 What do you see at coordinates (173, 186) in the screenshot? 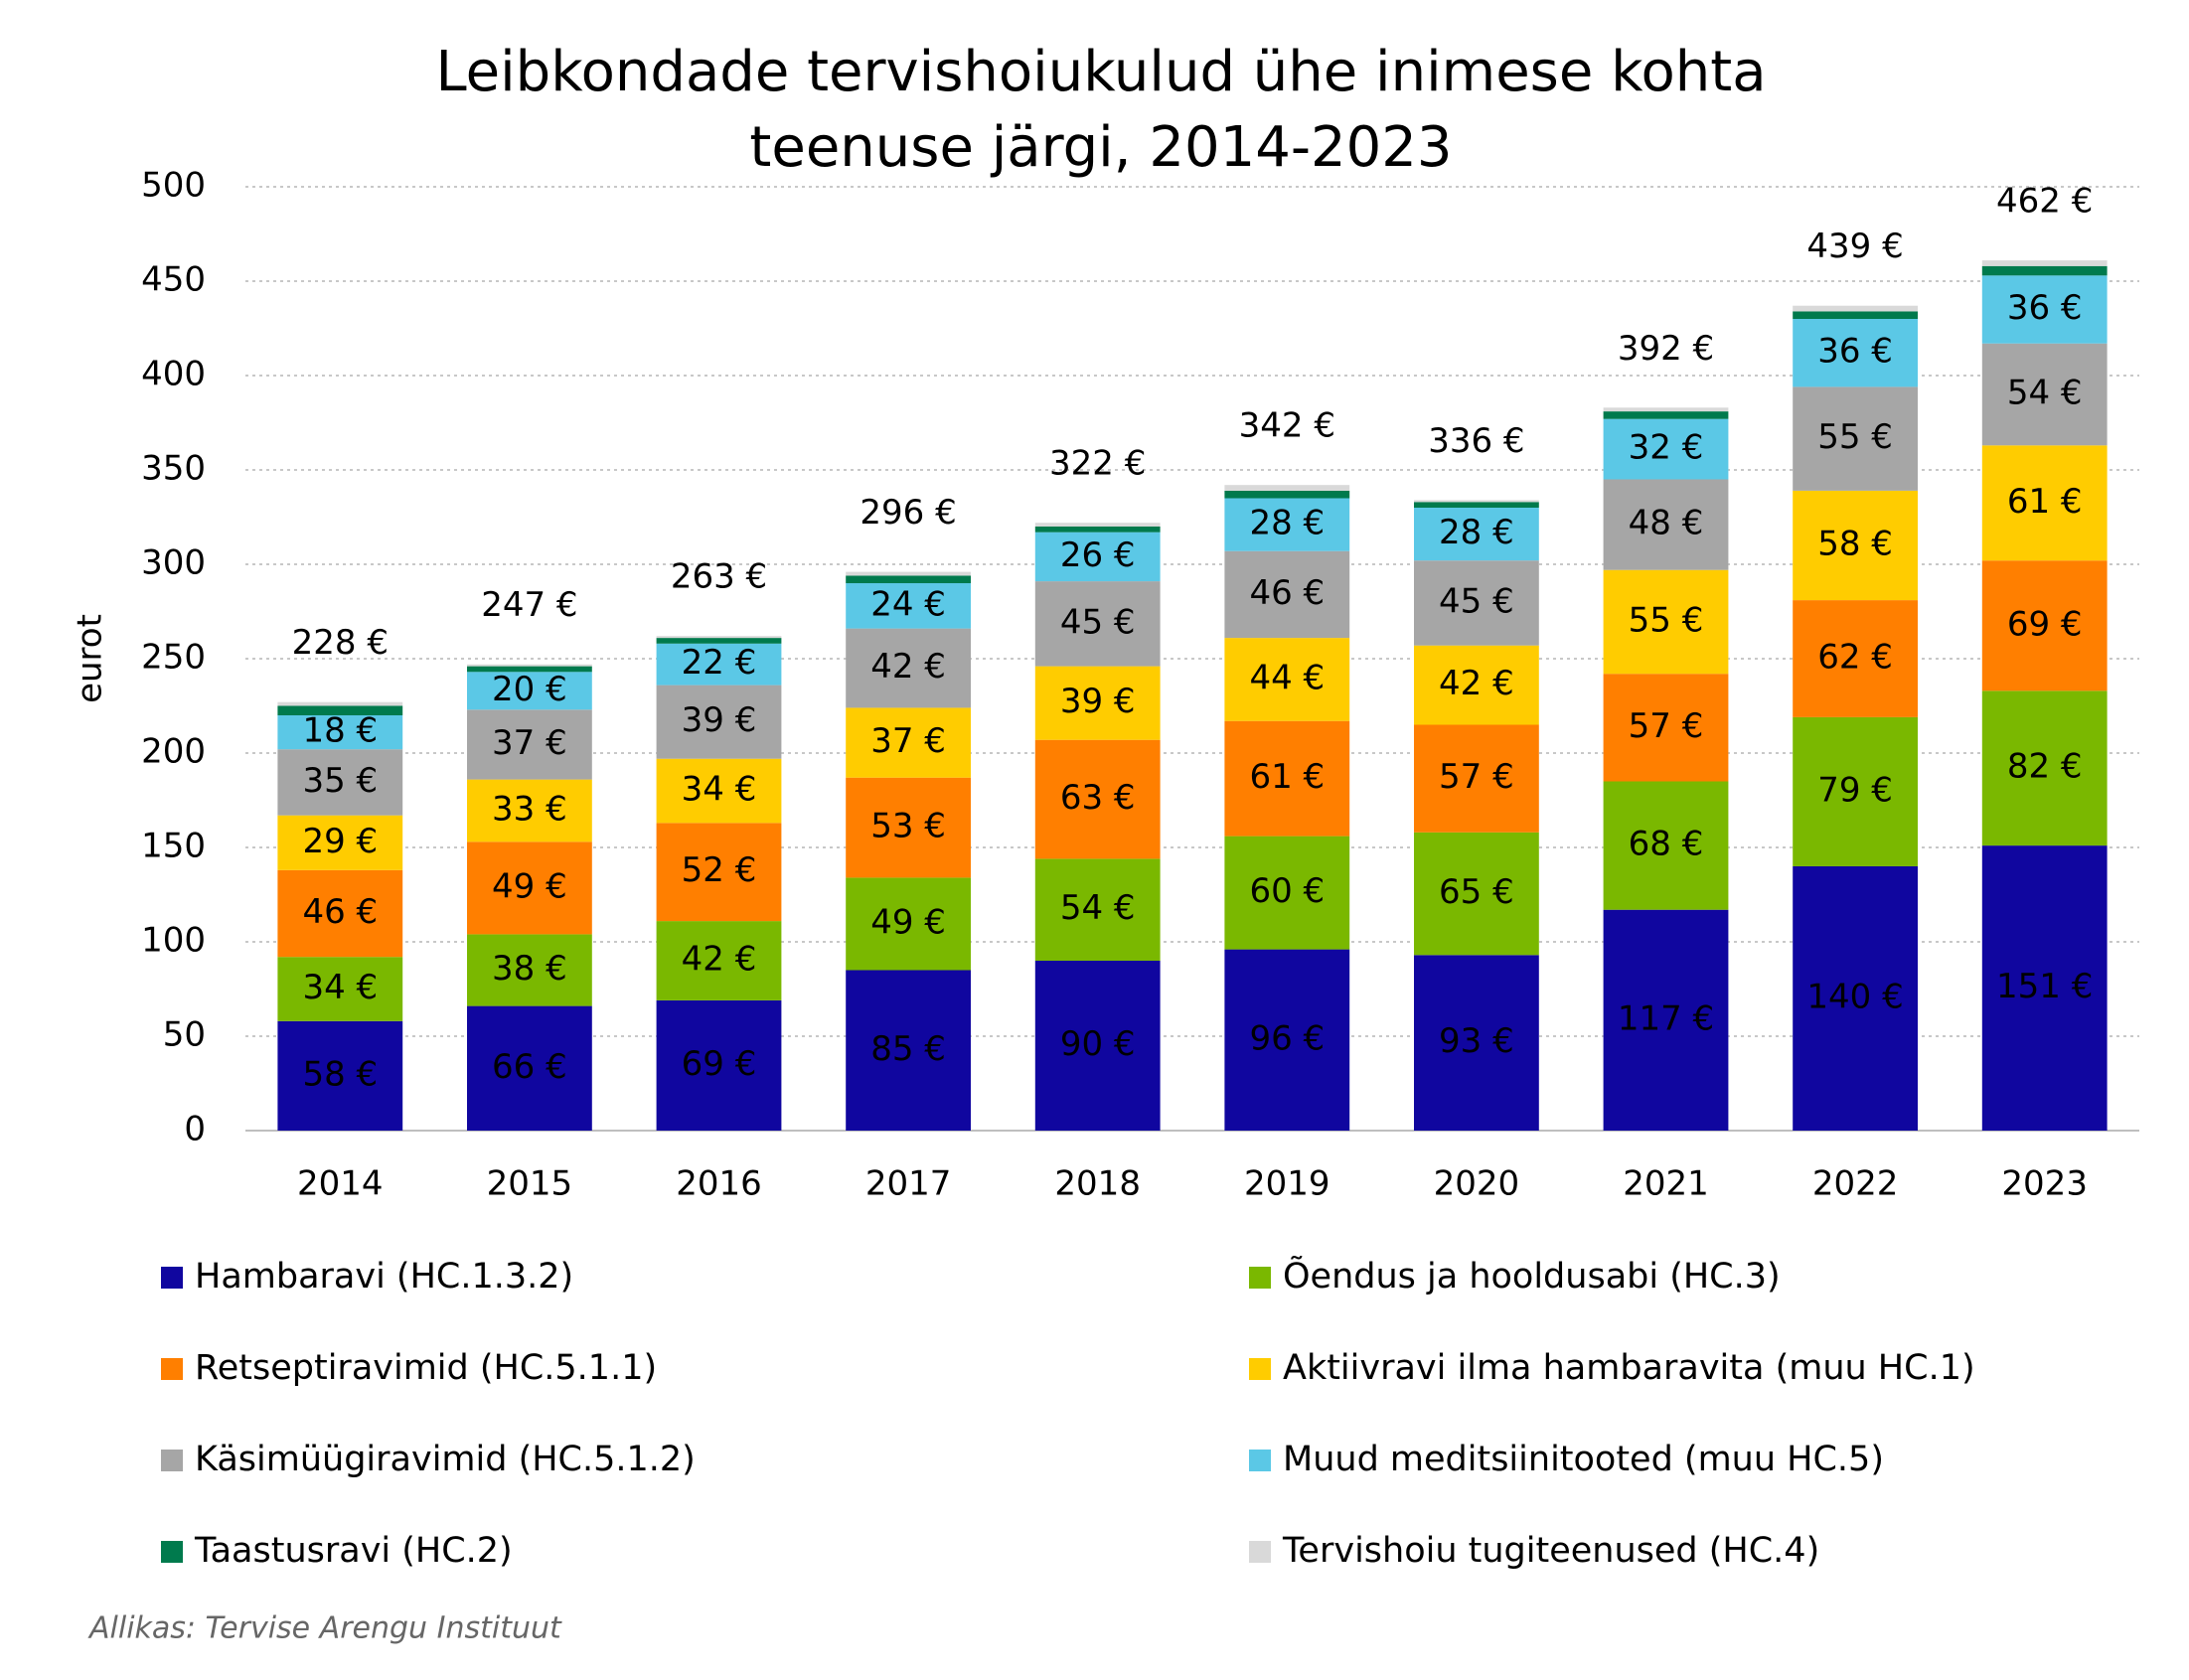
I see `y-tick-label: 500` at bounding box center [173, 186].